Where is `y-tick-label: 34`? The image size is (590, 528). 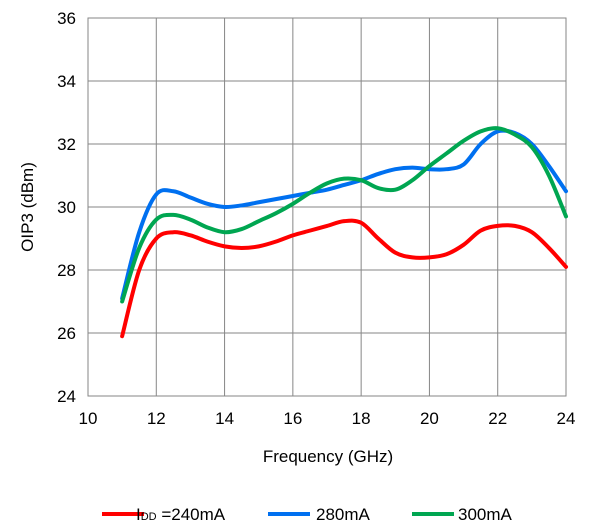
y-tick-label: 34 is located at coordinates (66, 81).